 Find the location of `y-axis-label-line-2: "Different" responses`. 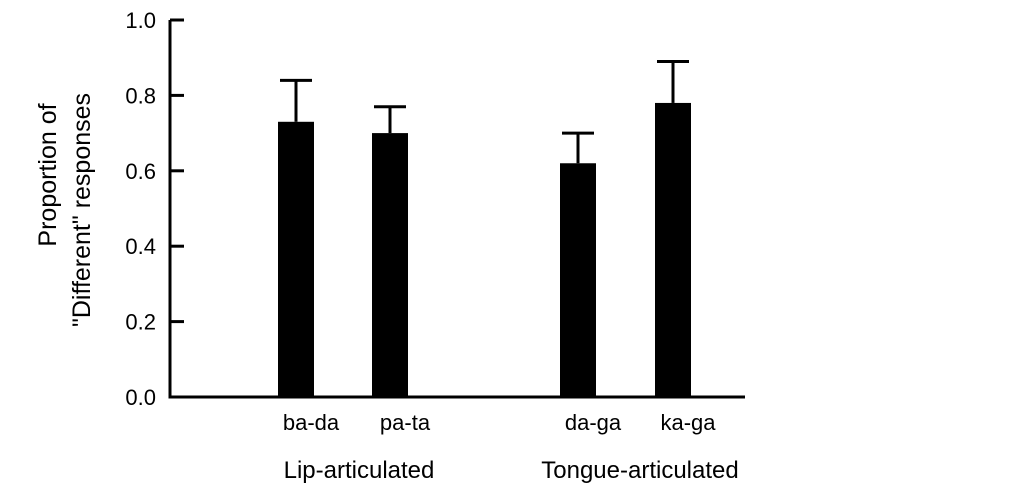

y-axis-label-line-2: "Different" responses is located at coordinates (82, 210).